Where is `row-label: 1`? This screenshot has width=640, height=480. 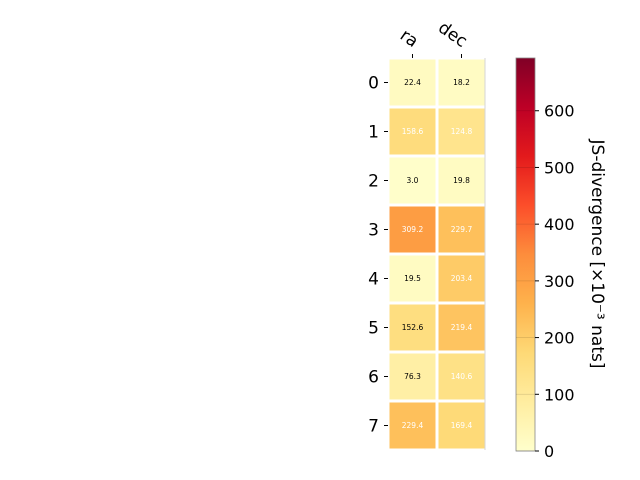
row-label: 1 is located at coordinates (373, 133).